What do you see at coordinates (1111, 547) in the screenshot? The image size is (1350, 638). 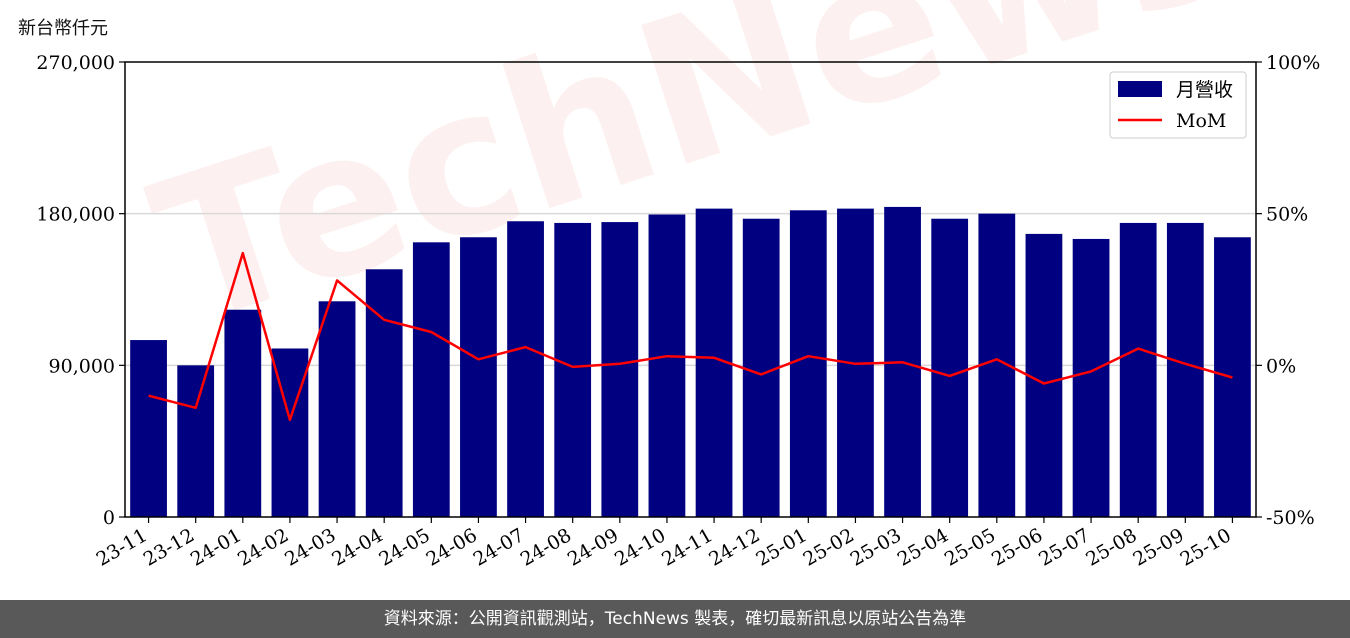 I see `x-tick-label: 25-08` at bounding box center [1111, 547].